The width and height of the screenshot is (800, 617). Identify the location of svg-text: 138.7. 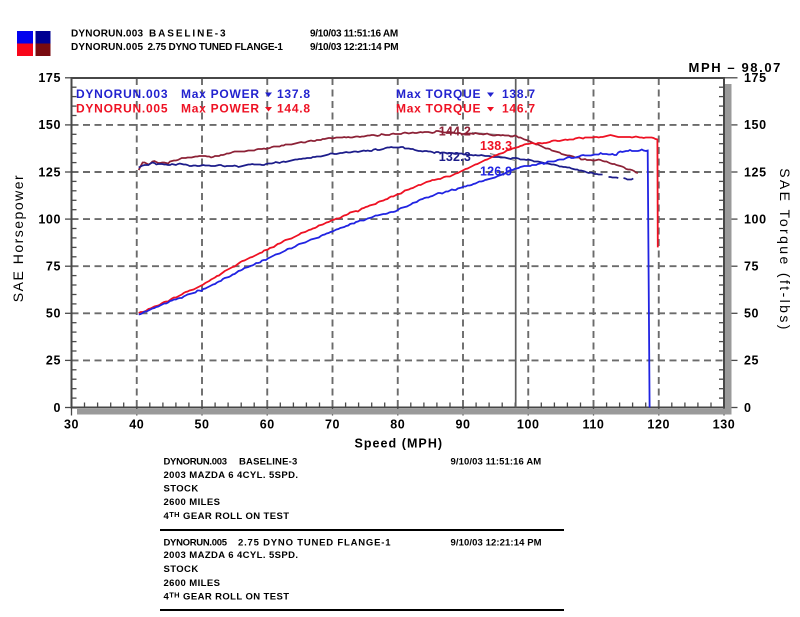
(519, 94).